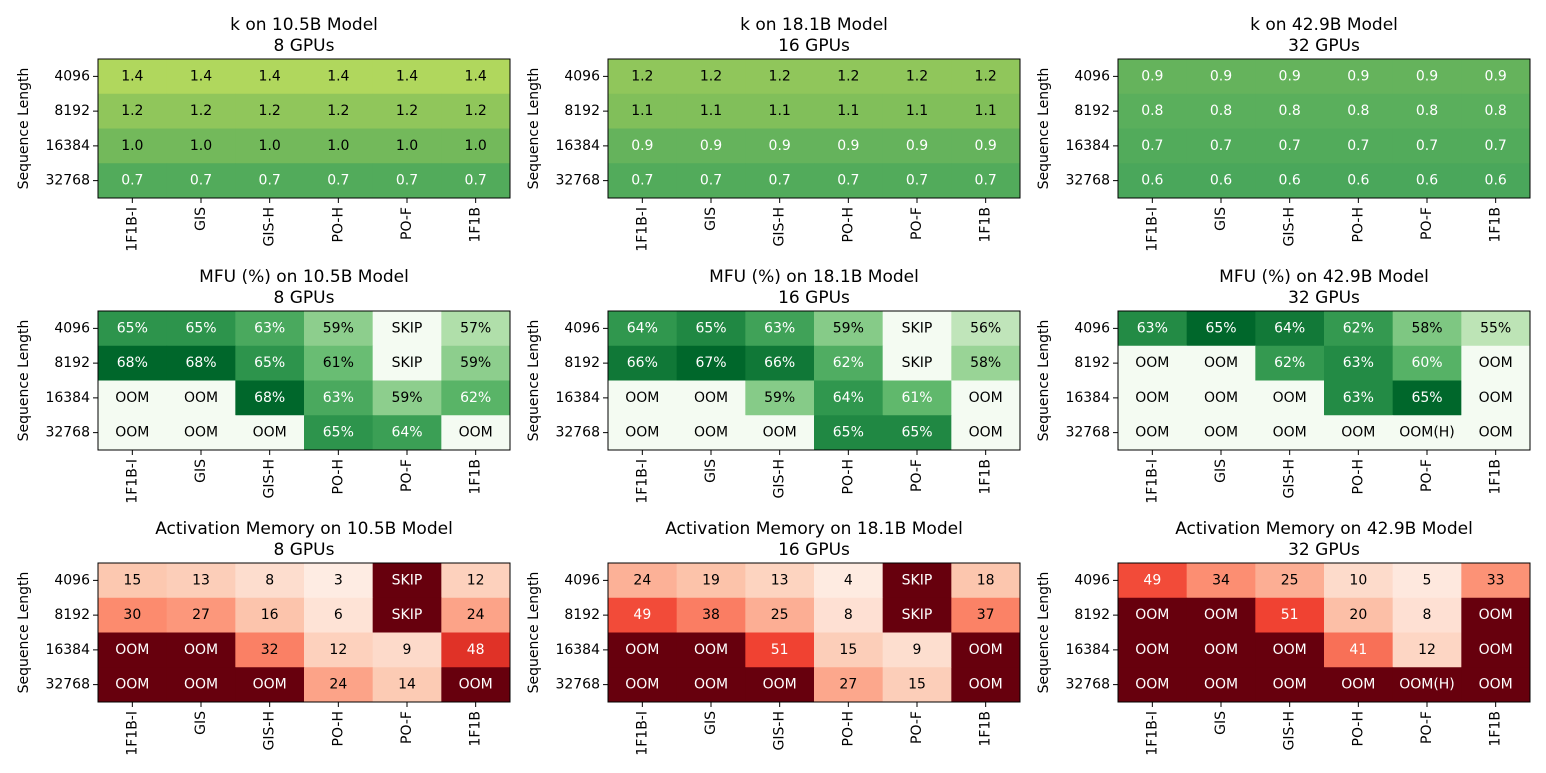 This screenshot has height=773, width=1546. I want to click on cell-label: 3, so click(338, 580).